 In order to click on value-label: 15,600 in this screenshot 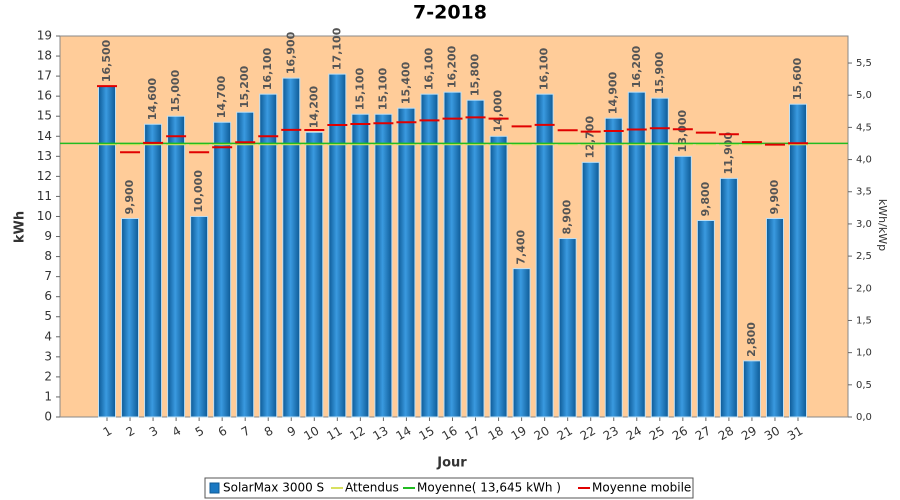, I will do `click(797, 78)`.